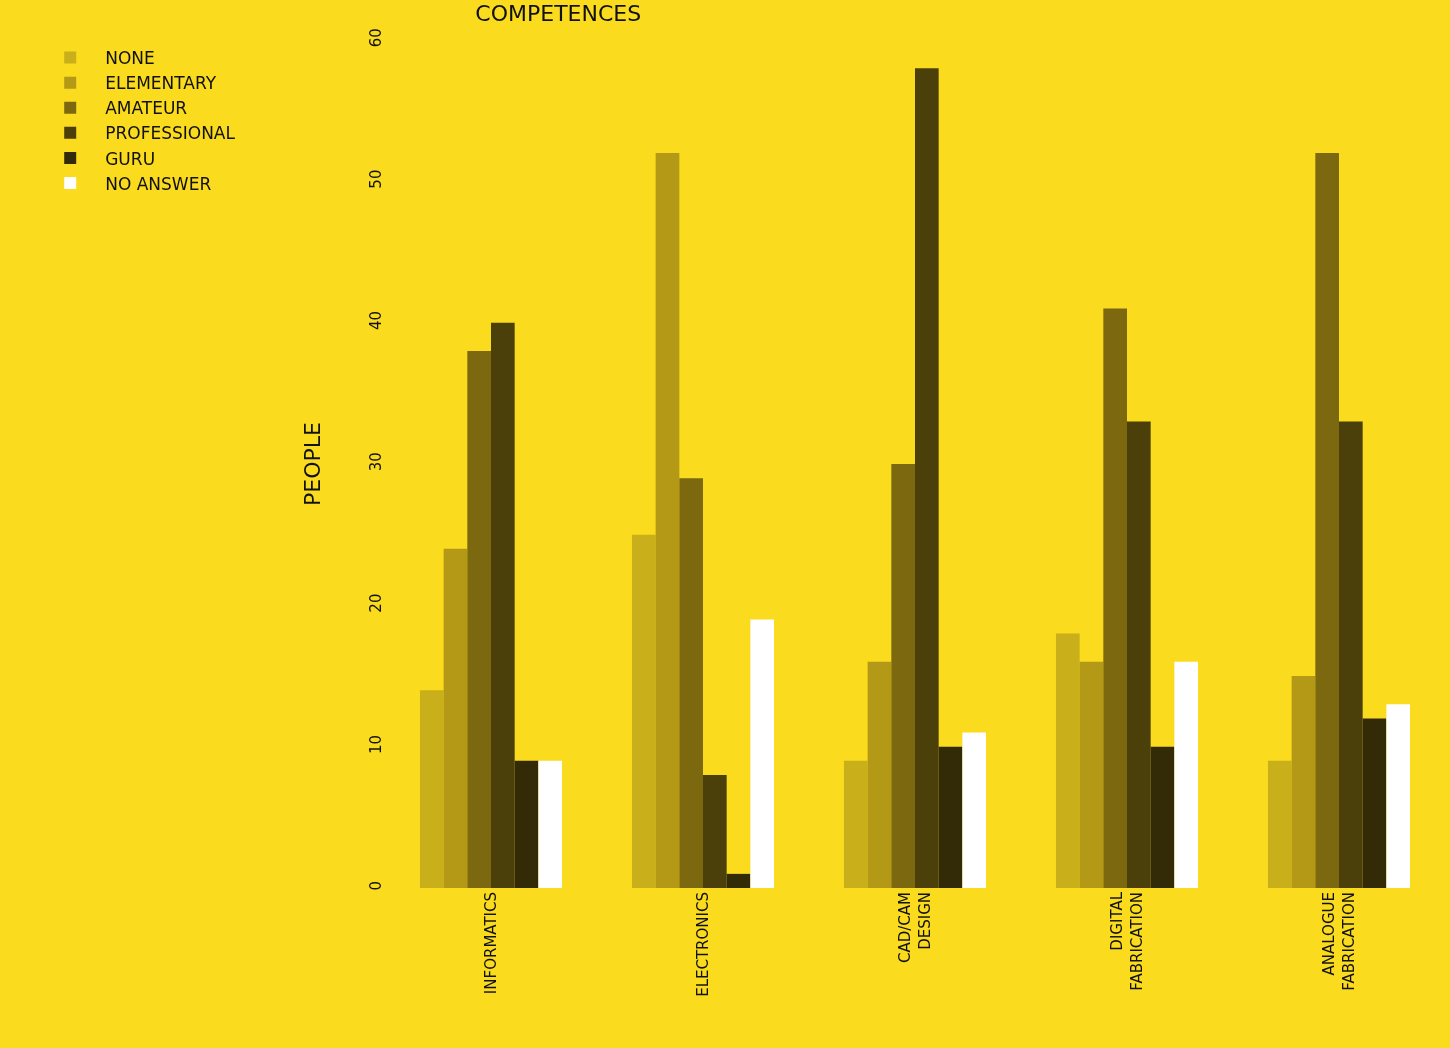  I want to click on y-tick-label: 40, so click(376, 320).